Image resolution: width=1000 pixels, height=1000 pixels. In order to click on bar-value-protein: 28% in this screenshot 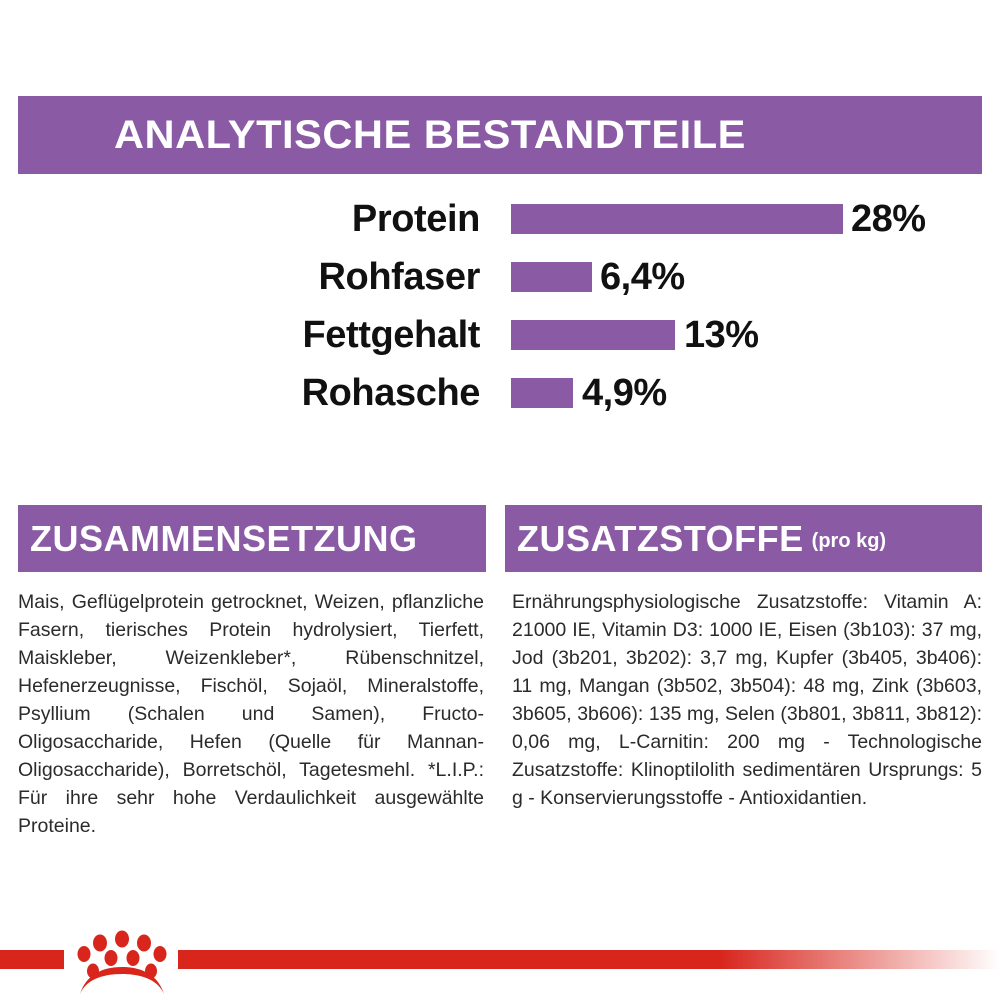, I will do `click(888, 219)`.